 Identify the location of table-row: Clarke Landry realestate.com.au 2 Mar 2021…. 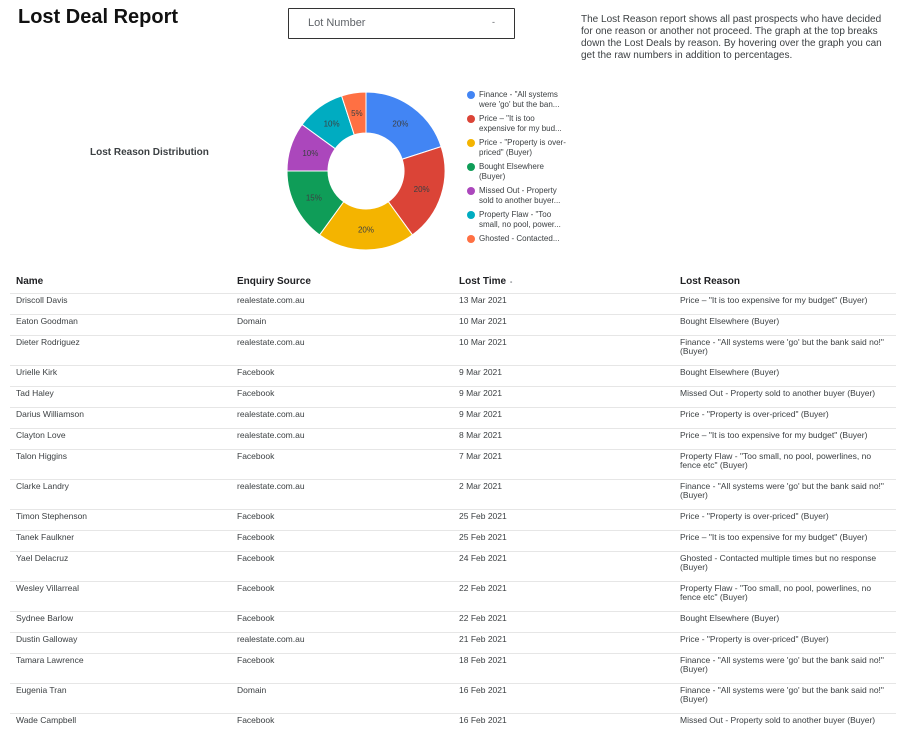
(453, 493).